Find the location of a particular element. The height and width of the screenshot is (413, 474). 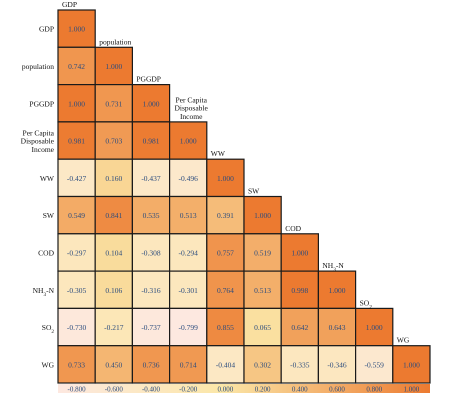

row-label-gdp: GDP is located at coordinates (46, 29).